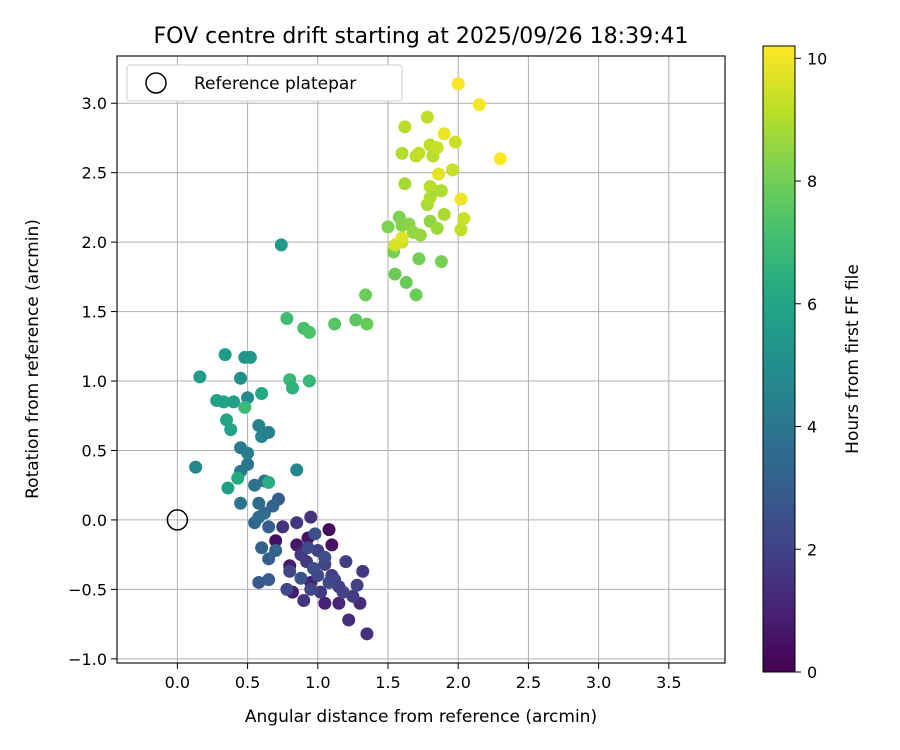 Image resolution: width=900 pixels, height=750 pixels. Describe the element at coordinates (94, 103) in the screenshot. I see `y-tick-label: 3.0` at that location.